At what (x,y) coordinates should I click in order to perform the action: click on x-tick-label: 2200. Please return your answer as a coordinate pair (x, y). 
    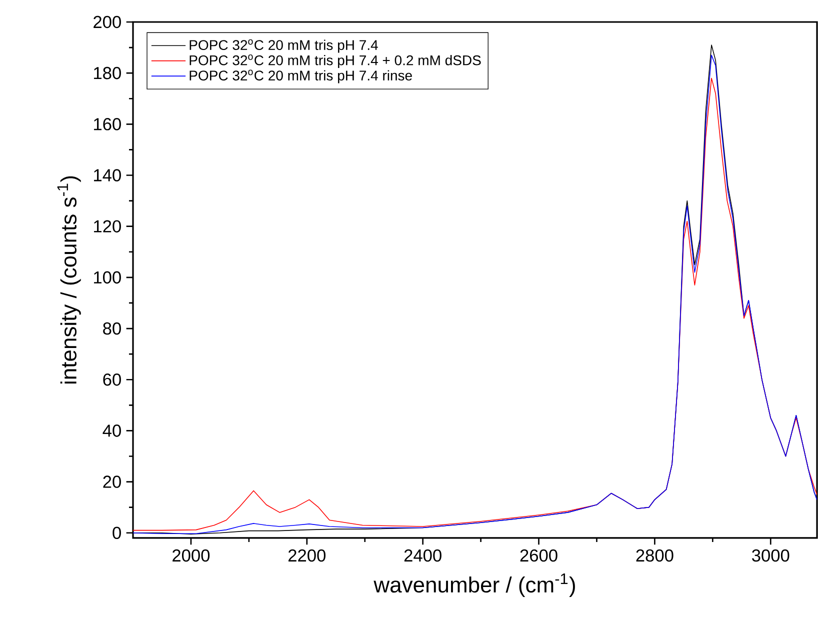
    Looking at the image, I should click on (307, 555).